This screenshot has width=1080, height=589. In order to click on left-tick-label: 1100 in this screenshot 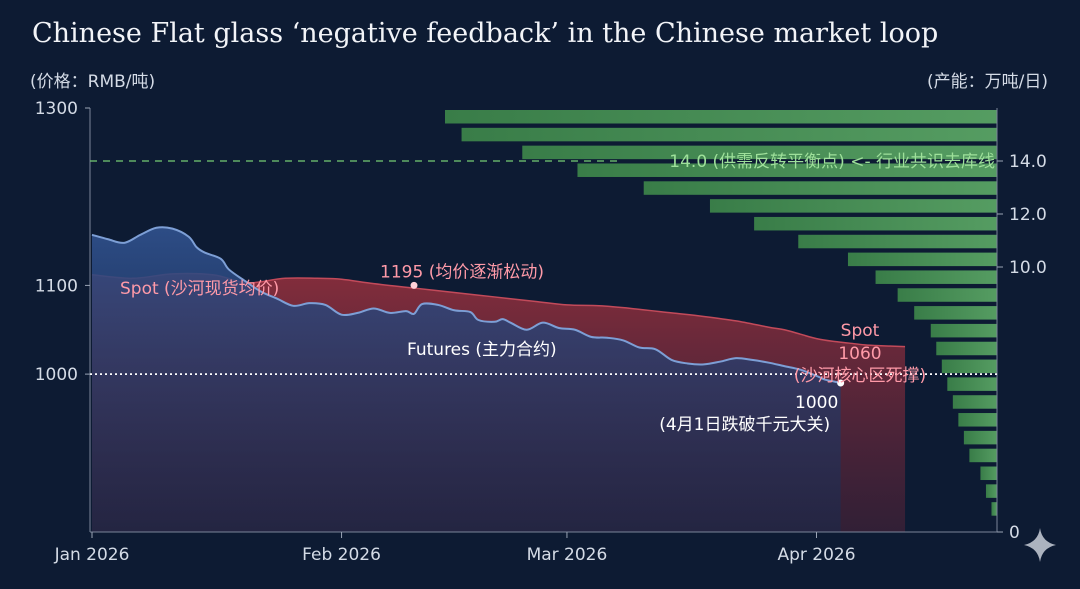, I will do `click(56, 286)`.